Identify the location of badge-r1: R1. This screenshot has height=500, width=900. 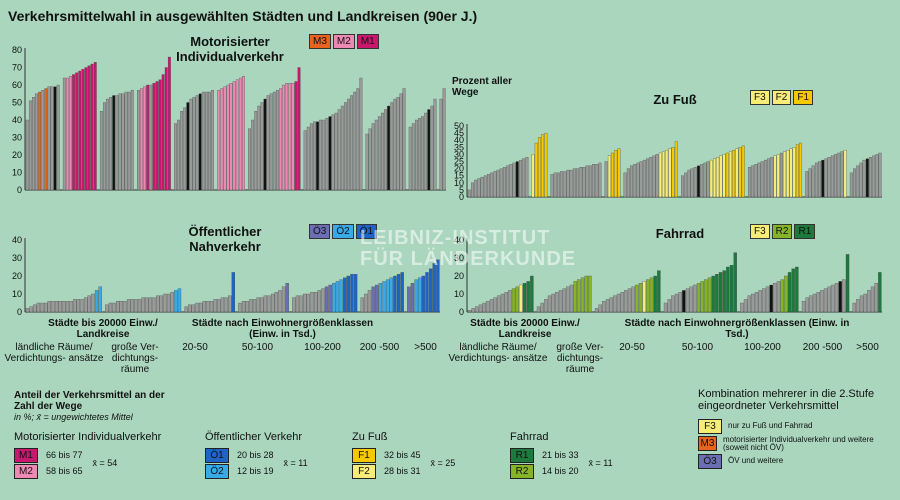
(805, 231).